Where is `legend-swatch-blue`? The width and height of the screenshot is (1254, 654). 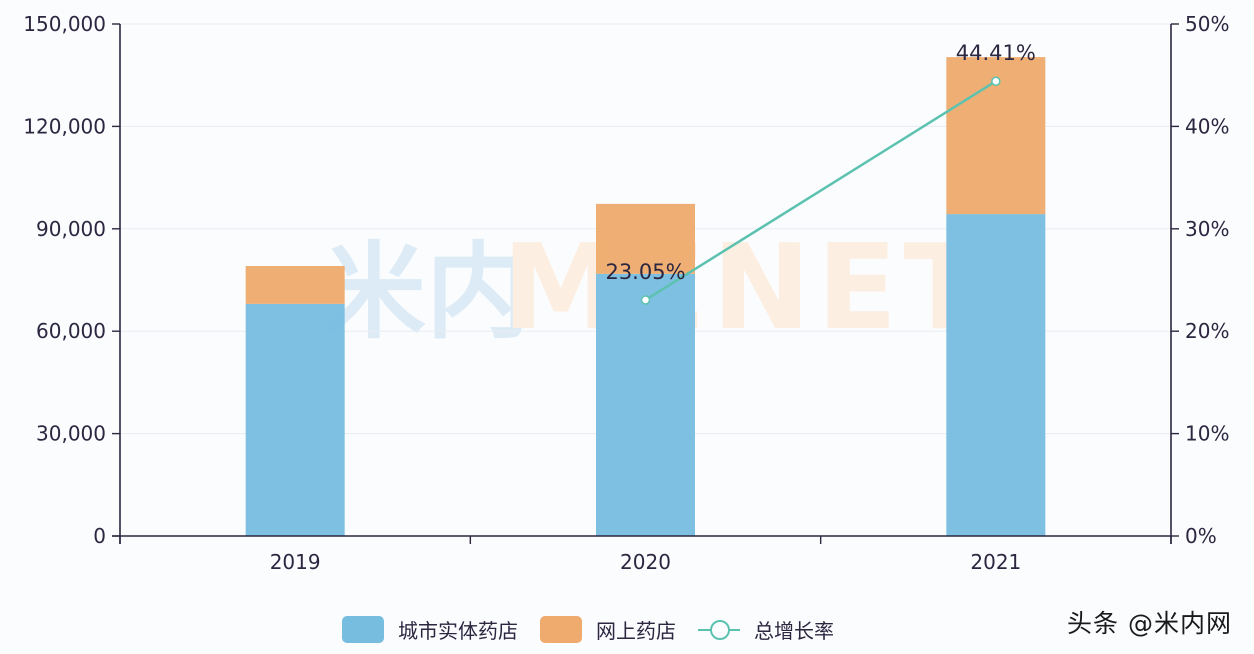
legend-swatch-blue is located at coordinates (363, 629).